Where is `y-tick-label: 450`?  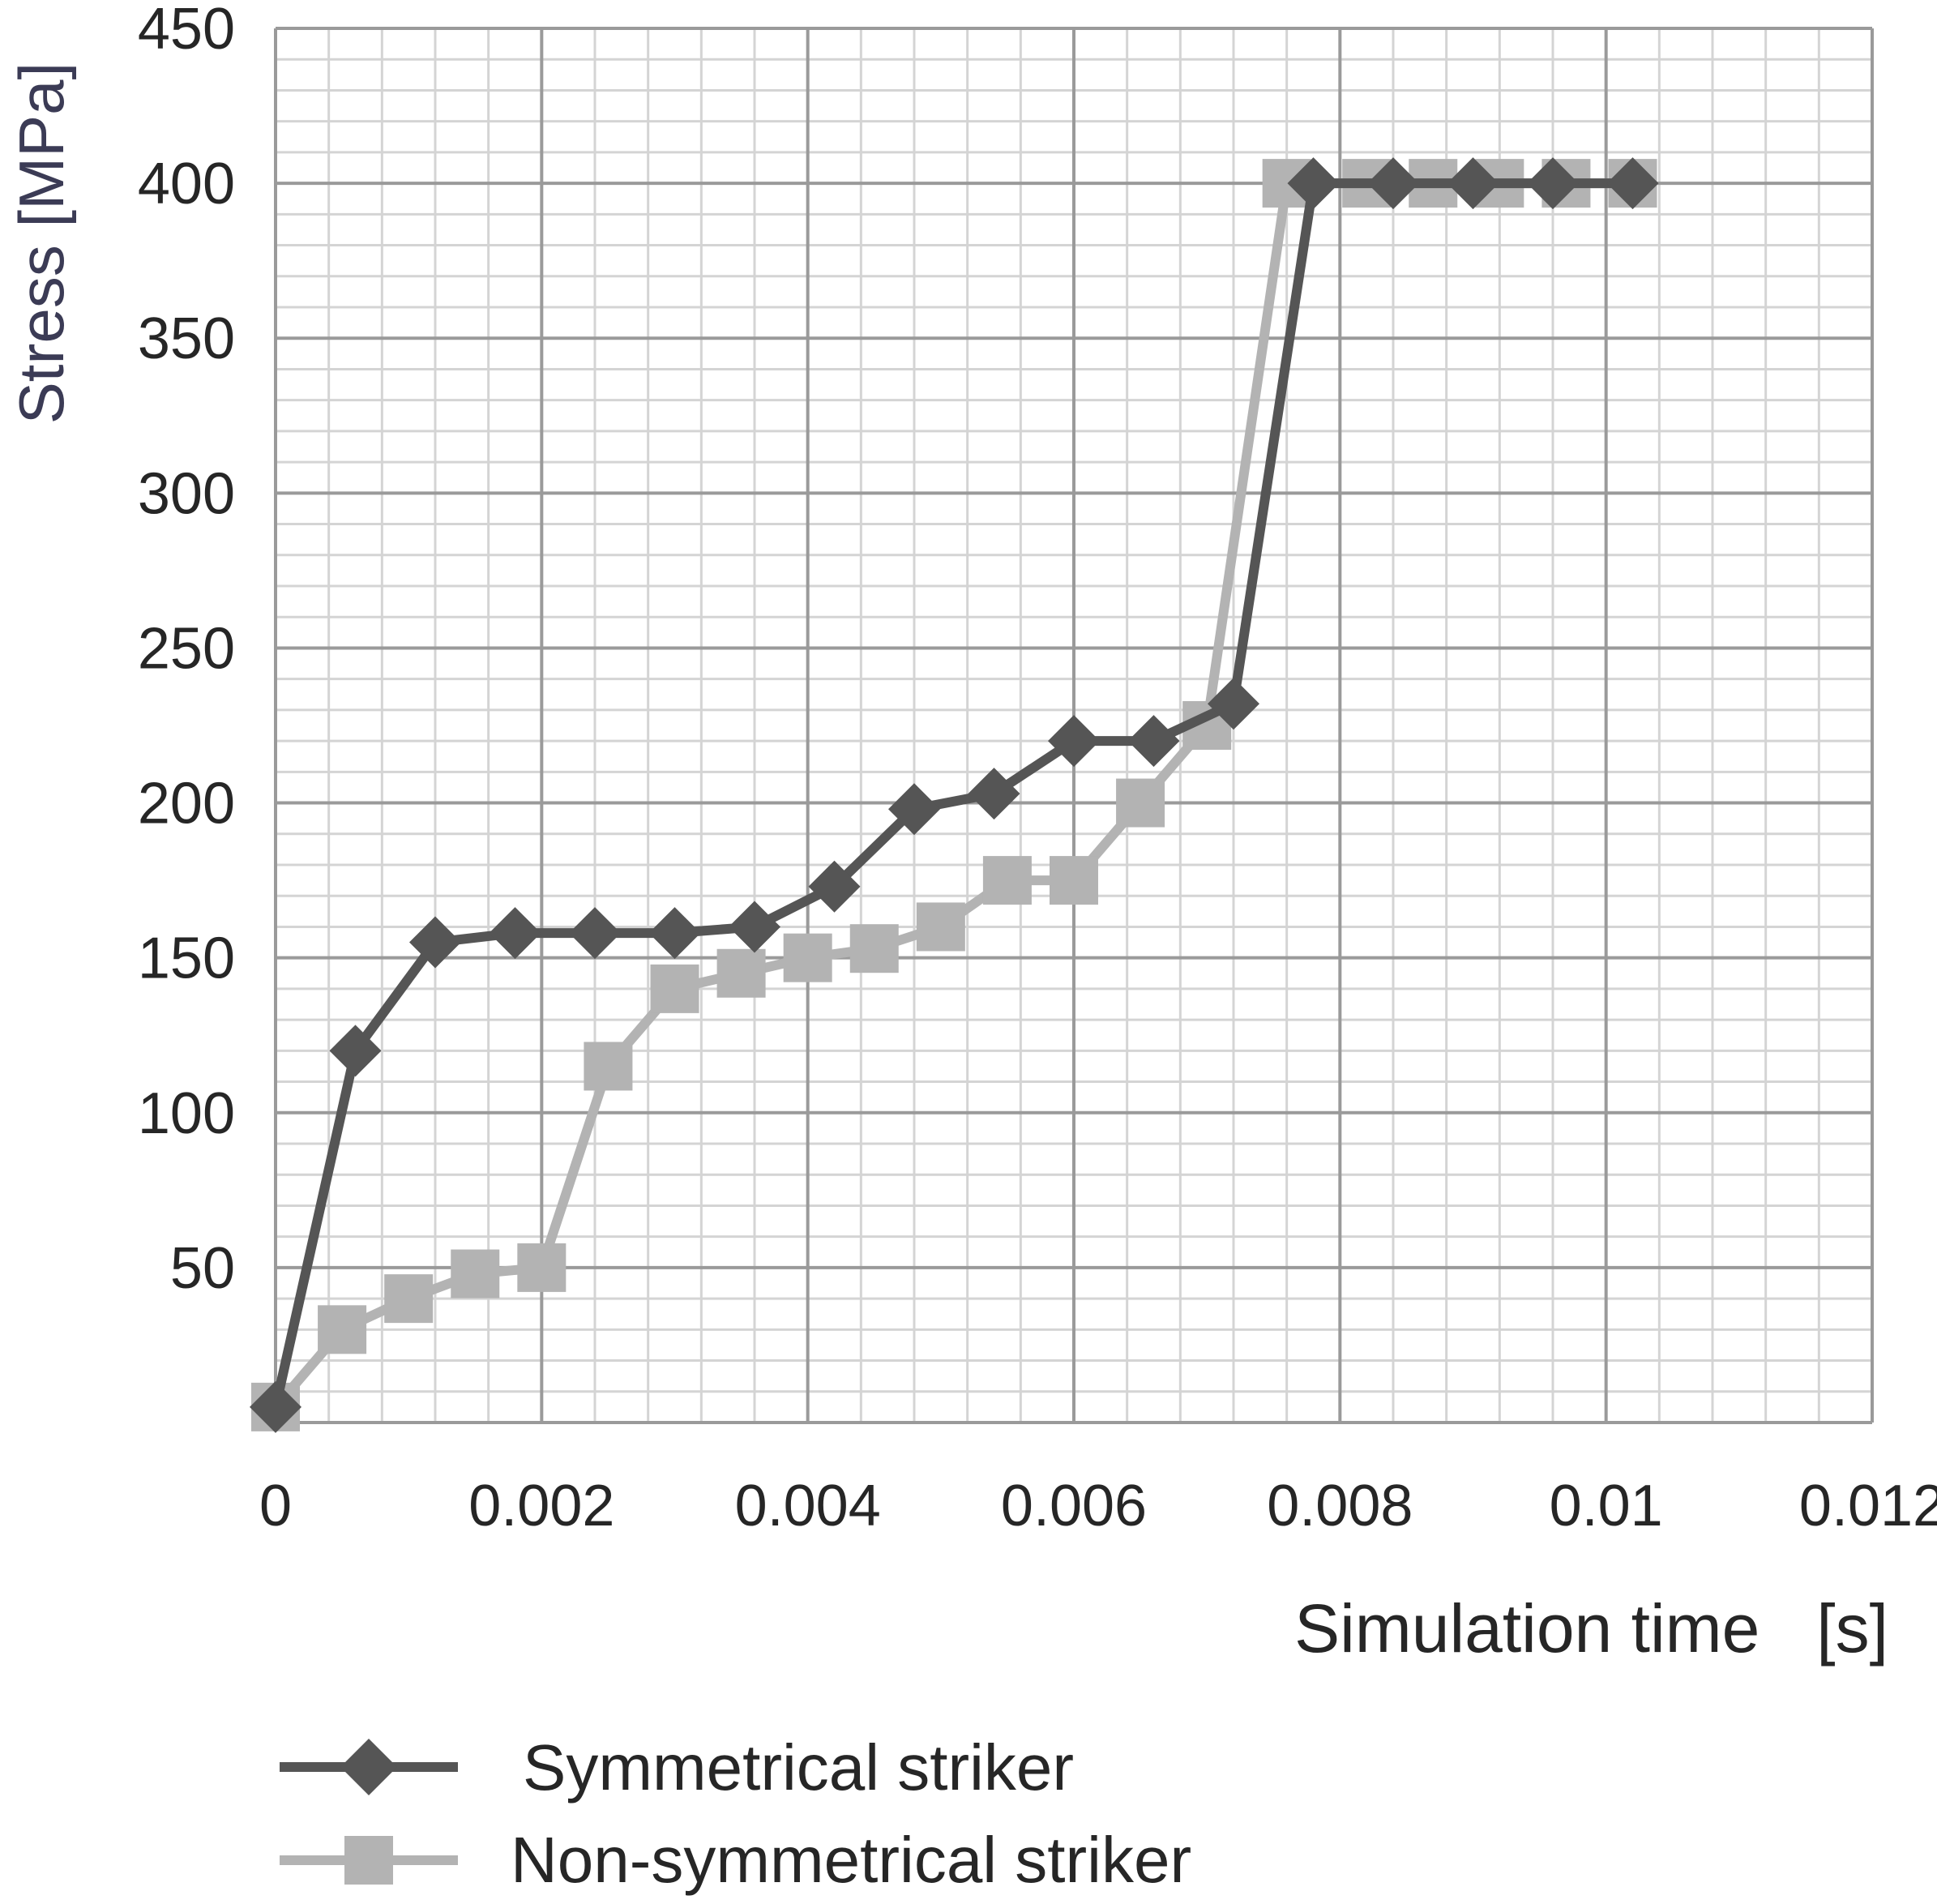 y-tick-label: 450 is located at coordinates (187, 31).